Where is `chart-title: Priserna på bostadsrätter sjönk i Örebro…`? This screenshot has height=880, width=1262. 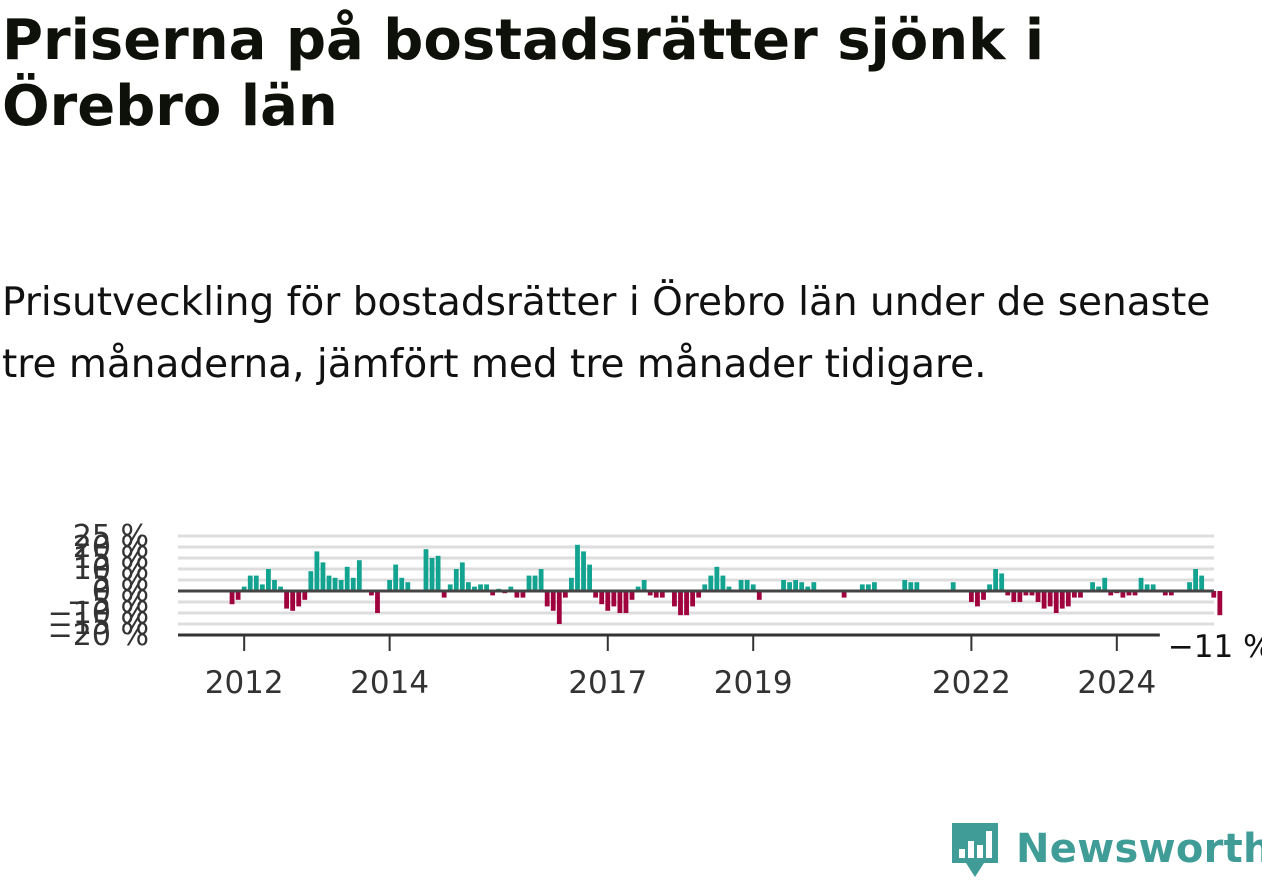 chart-title: Priserna på bostadsrätter sjönk i Örebro… is located at coordinates (523, 73).